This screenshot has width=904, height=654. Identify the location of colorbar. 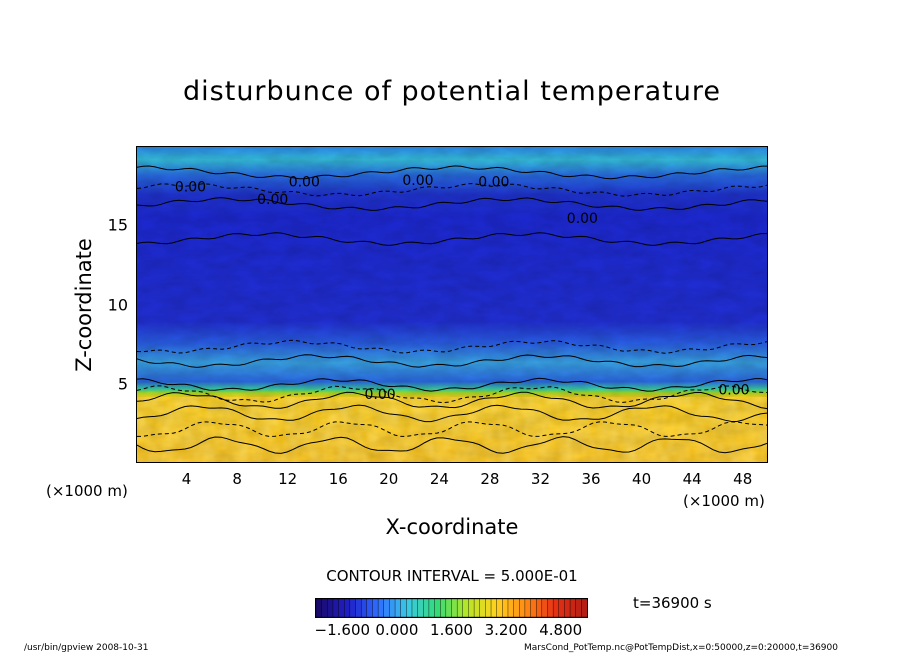
(451, 608).